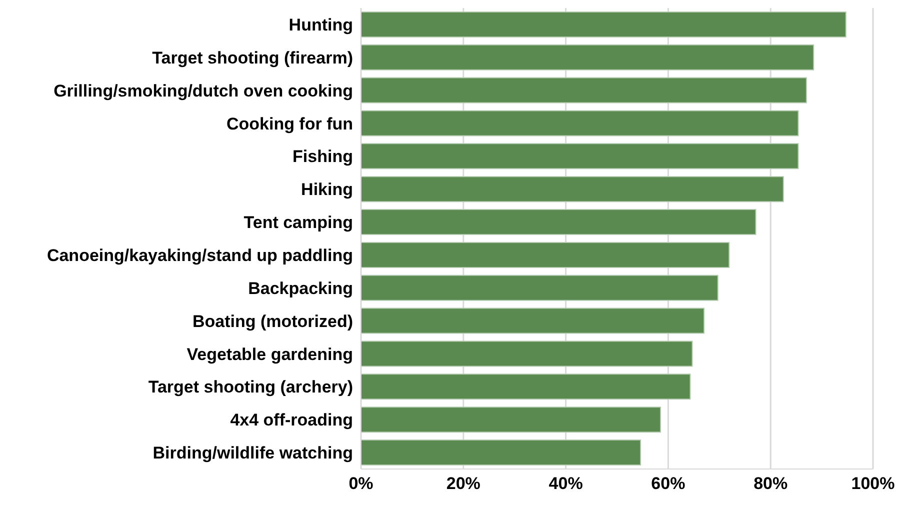 The width and height of the screenshot is (911, 505). Describe the element at coordinates (252, 58) in the screenshot. I see `y-tick-label: Target shooting (firearm)` at that location.